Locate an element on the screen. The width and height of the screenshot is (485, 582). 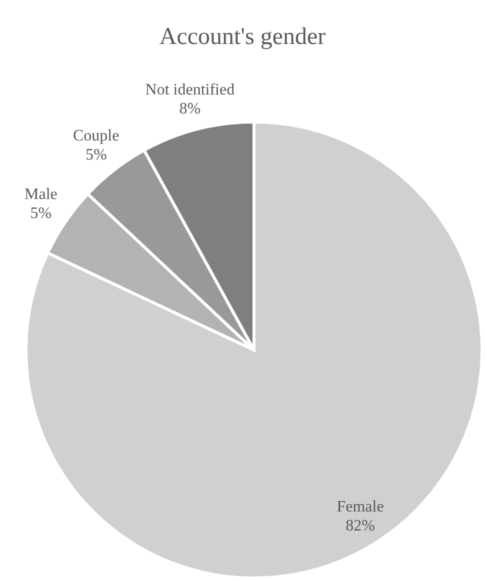
slice-label: Couple is located at coordinates (96, 135).